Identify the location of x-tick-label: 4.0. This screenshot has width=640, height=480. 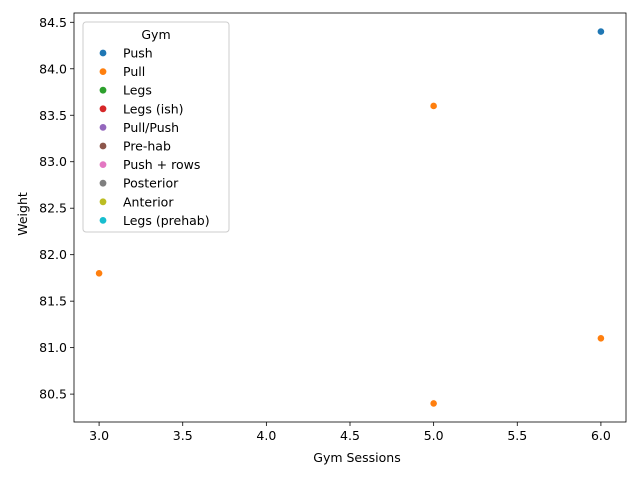
(266, 435).